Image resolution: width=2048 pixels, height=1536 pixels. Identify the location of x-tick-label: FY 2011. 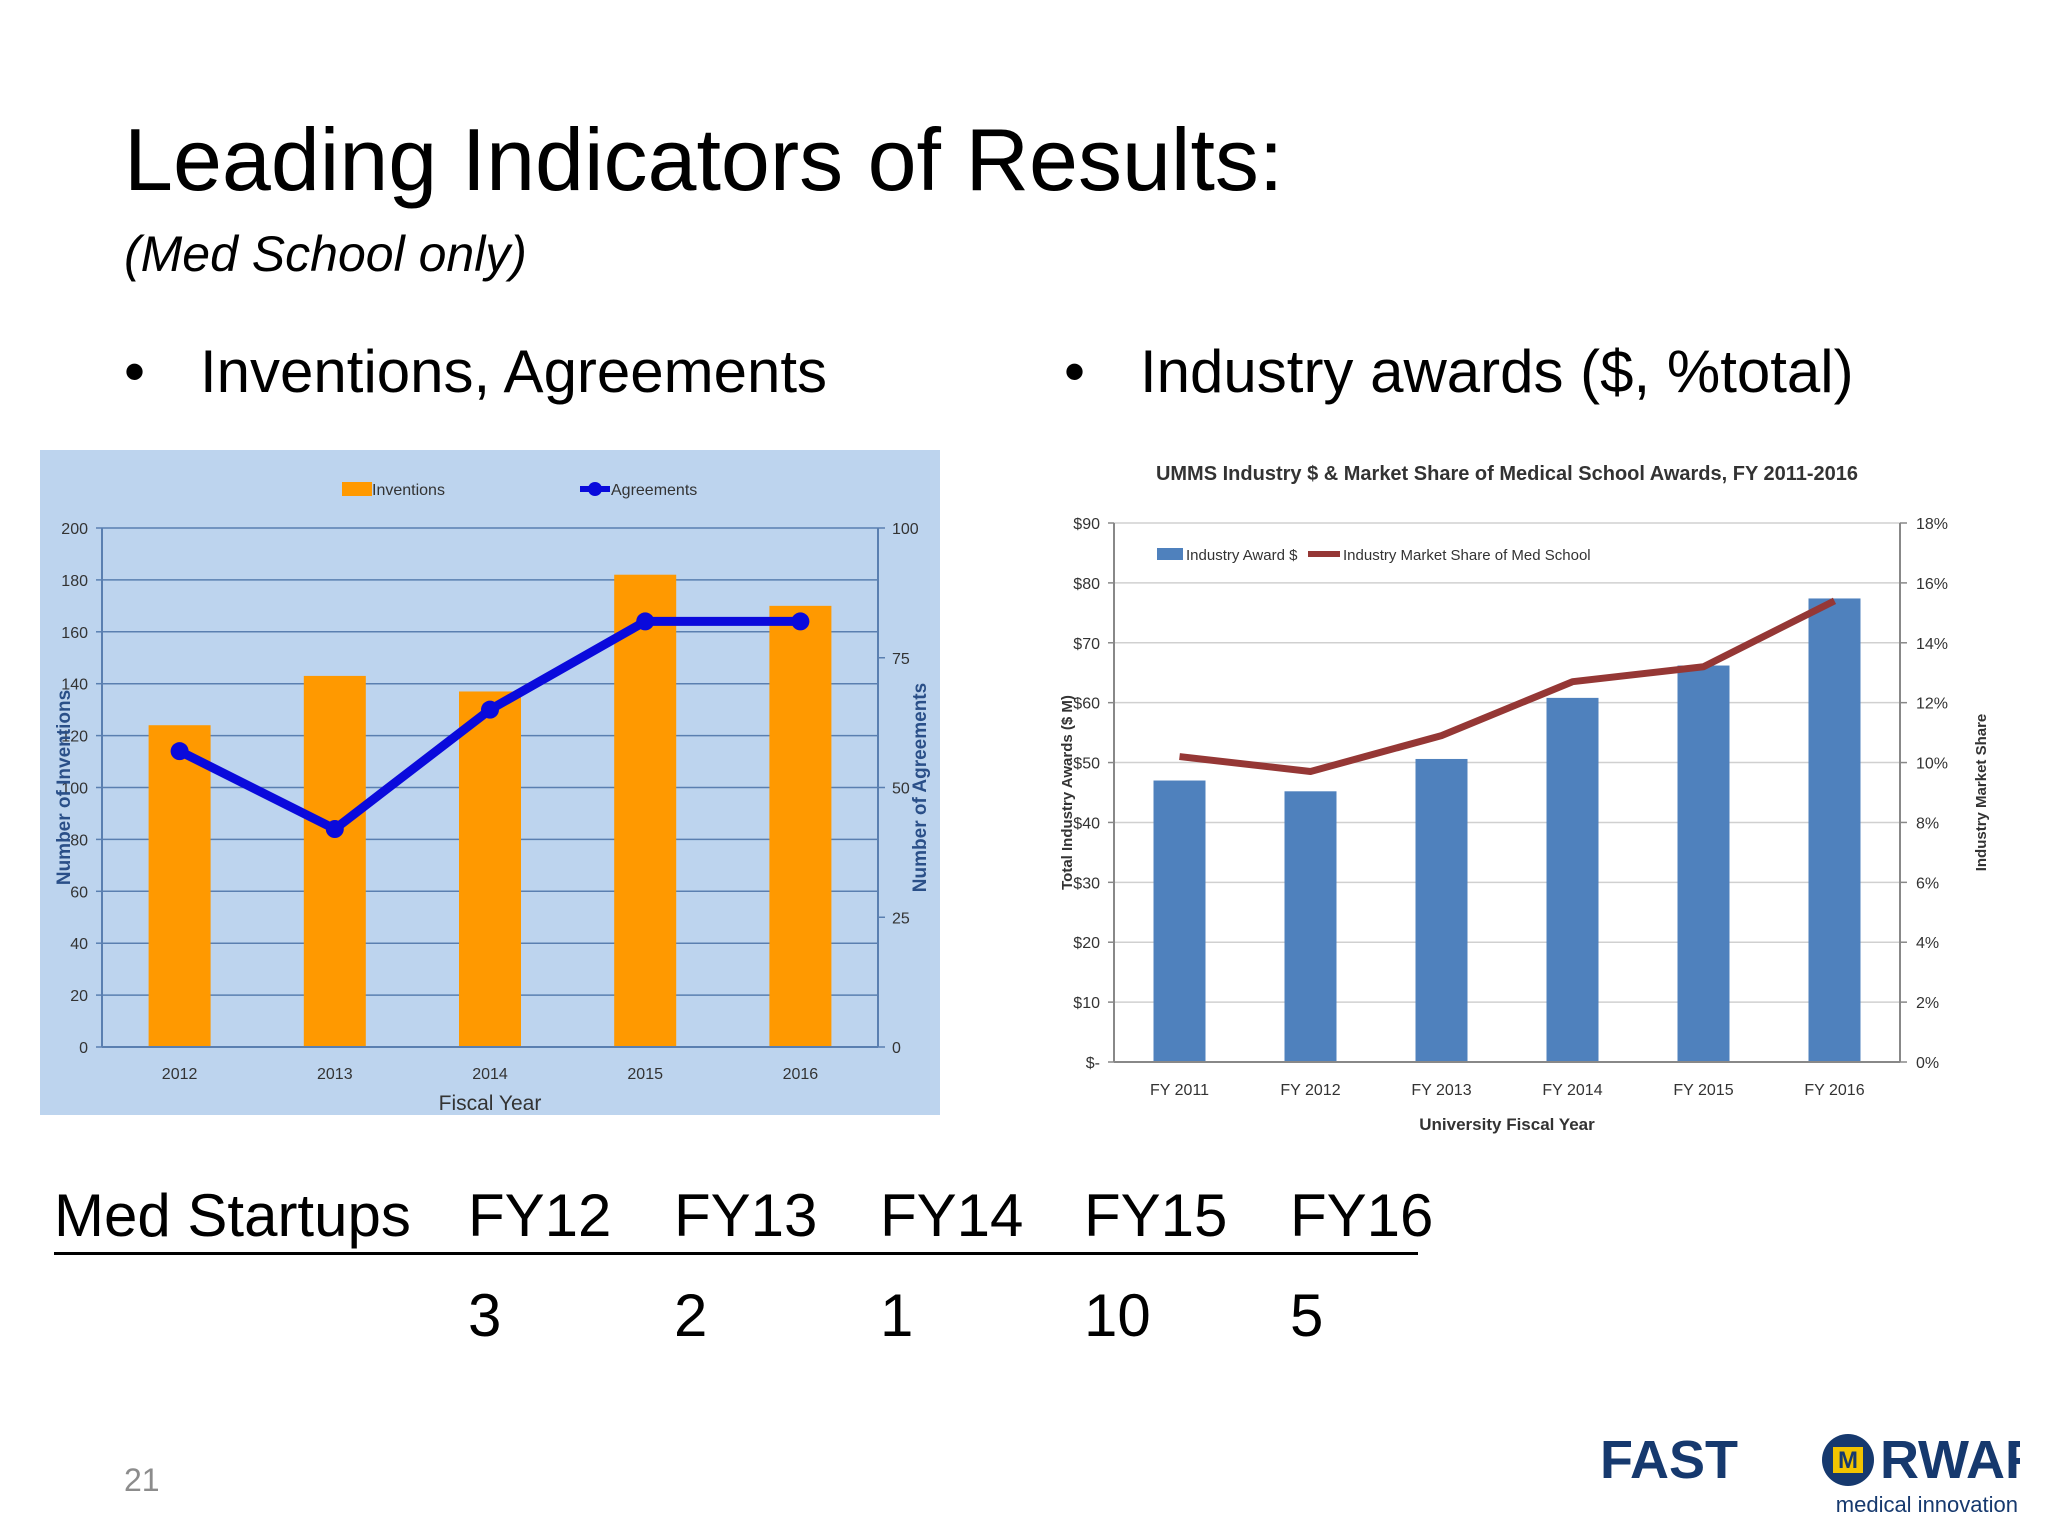
(1179, 1090).